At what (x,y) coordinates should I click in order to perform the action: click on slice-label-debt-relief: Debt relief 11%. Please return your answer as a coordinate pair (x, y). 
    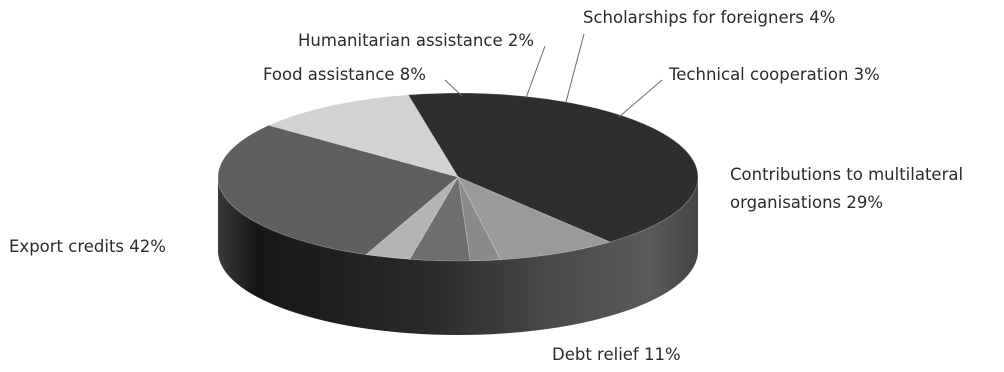
    Looking at the image, I should click on (616, 354).